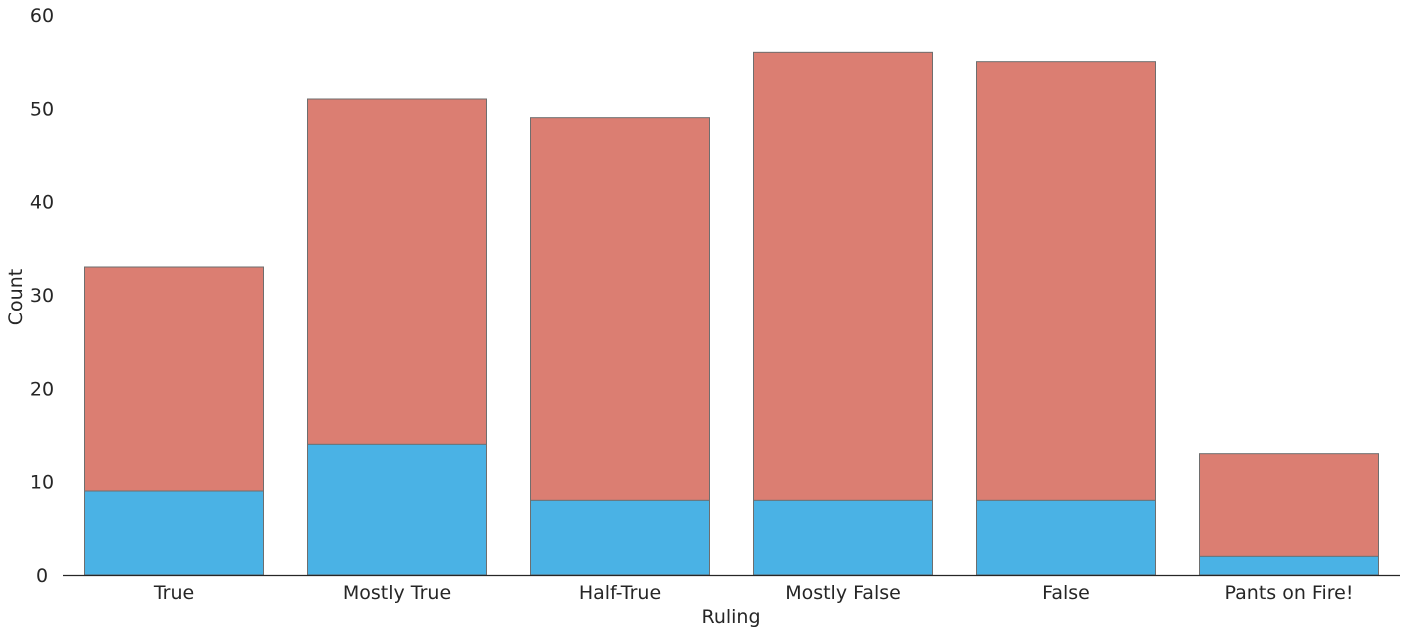  What do you see at coordinates (173, 593) in the screenshot?
I see `x-tick-label: True` at bounding box center [173, 593].